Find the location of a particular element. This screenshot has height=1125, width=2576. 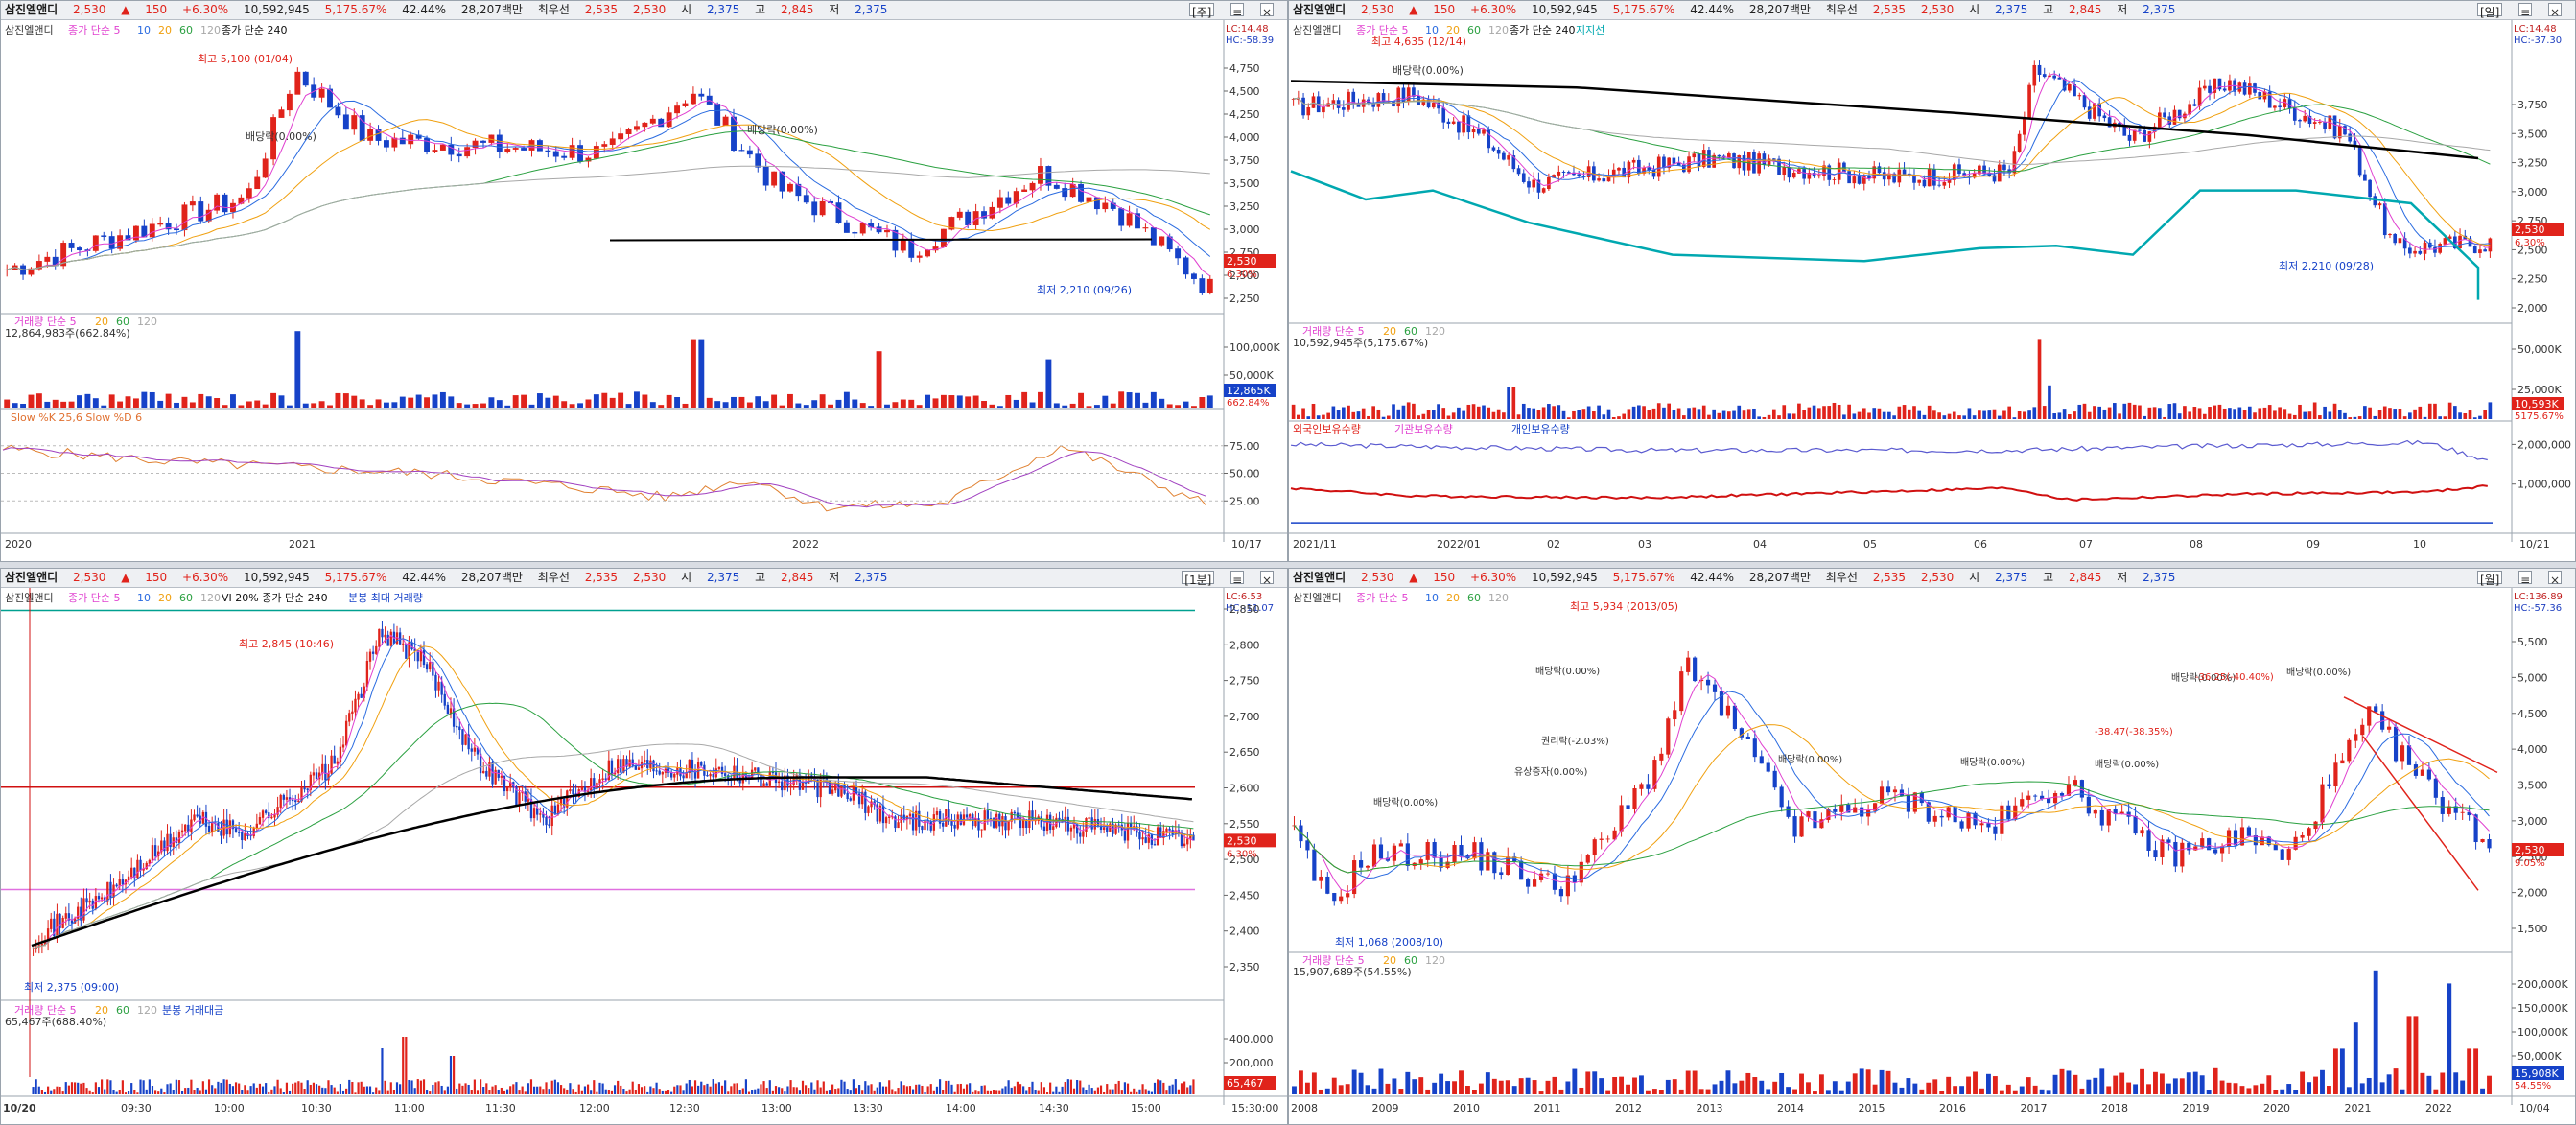

period-button: [월] is located at coordinates (2489, 579).